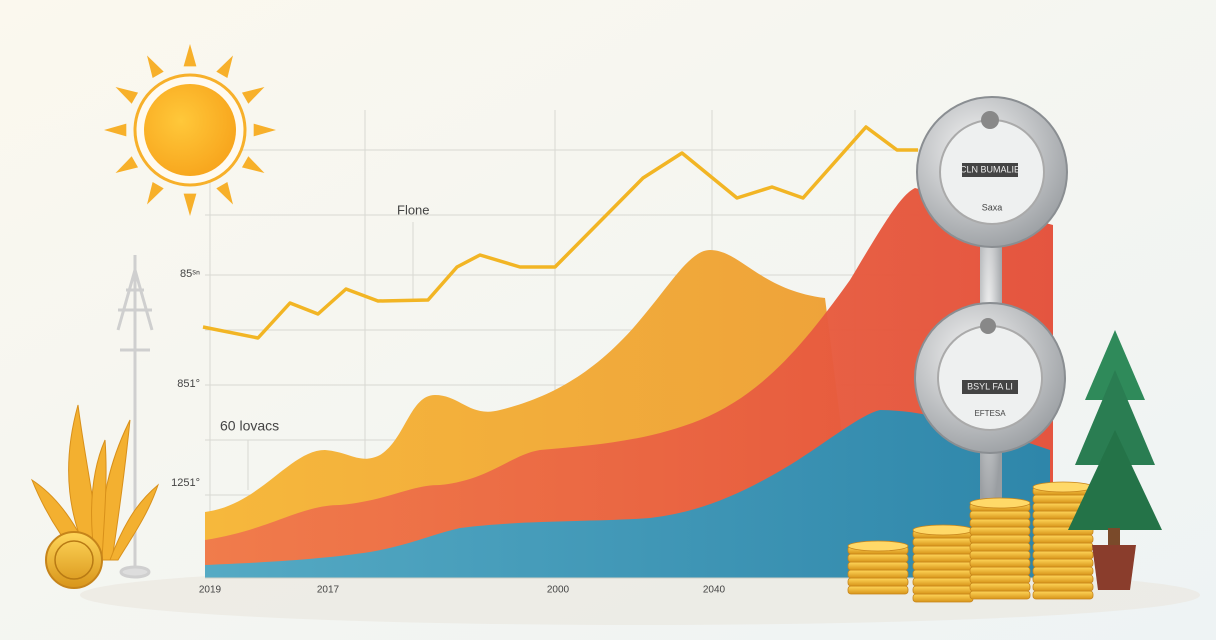  Describe the element at coordinates (249, 426) in the screenshot. I see `annotation: 60 lovacs` at that location.